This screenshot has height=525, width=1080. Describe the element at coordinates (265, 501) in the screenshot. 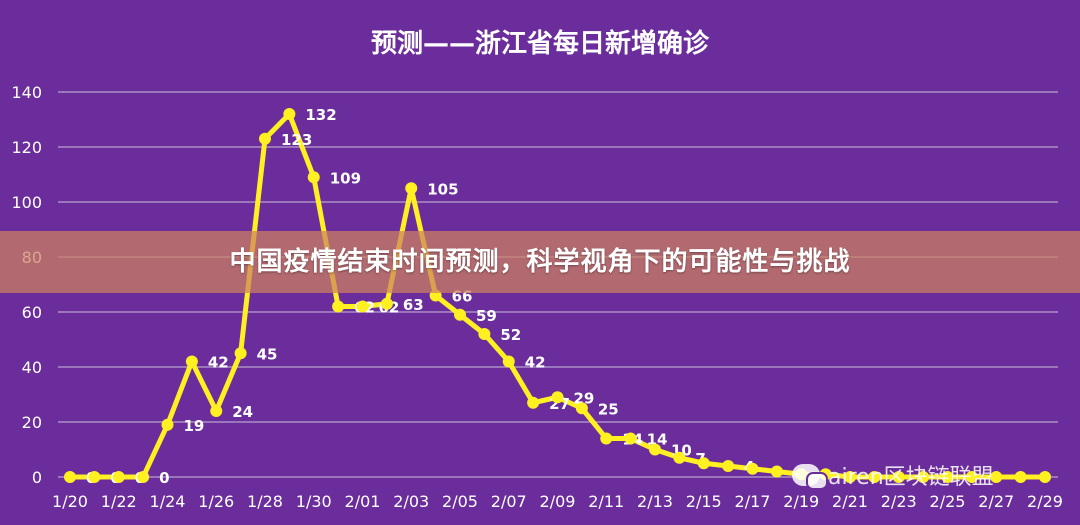

I see `x-tick-label: 1/28` at that location.